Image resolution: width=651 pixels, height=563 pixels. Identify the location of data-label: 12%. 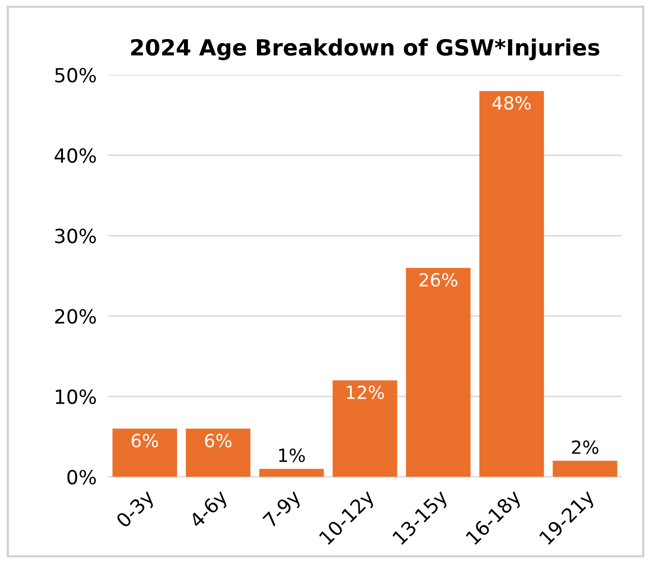
(365, 393).